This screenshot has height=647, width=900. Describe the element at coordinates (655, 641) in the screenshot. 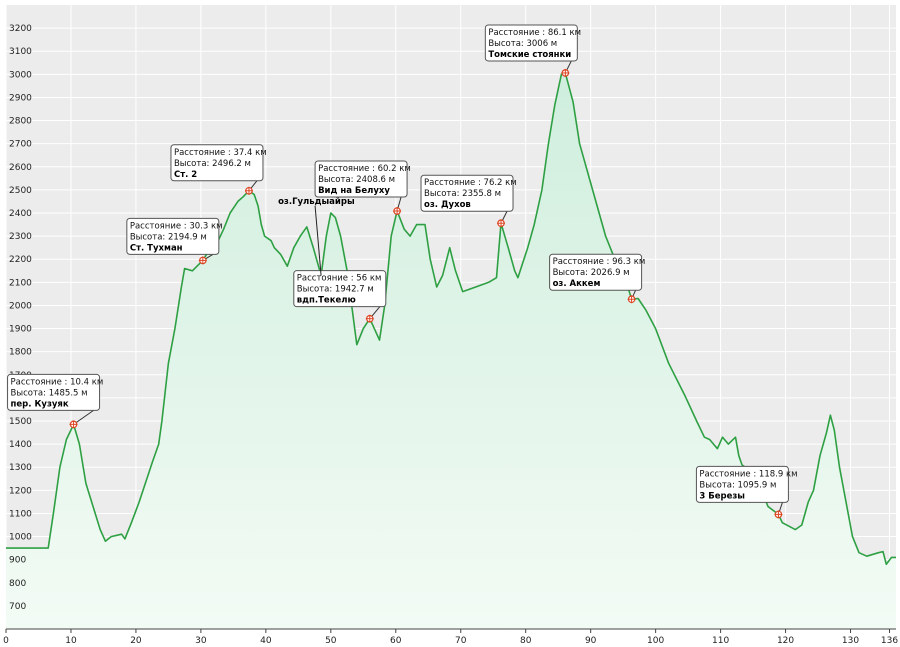

I see `x-tick-label: 100` at that location.